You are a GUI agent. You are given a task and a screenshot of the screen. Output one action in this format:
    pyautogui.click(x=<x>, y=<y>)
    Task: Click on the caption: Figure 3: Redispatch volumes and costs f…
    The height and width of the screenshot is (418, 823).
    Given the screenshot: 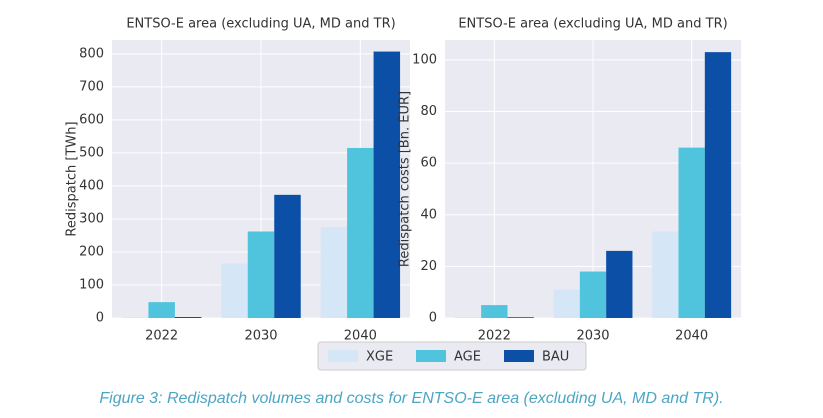 What is the action you would take?
    pyautogui.click(x=411, y=398)
    